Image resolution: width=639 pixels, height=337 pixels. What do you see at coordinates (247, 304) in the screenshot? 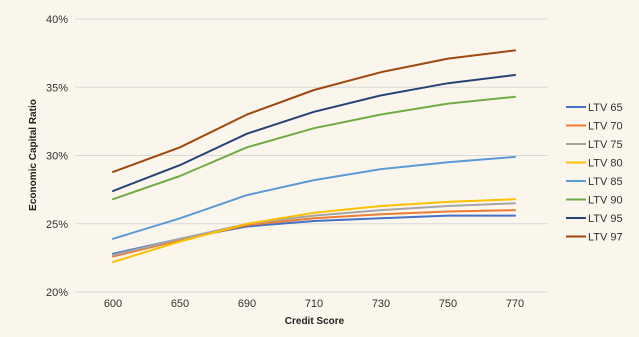
I see `x-tick-label: 690` at bounding box center [247, 304].